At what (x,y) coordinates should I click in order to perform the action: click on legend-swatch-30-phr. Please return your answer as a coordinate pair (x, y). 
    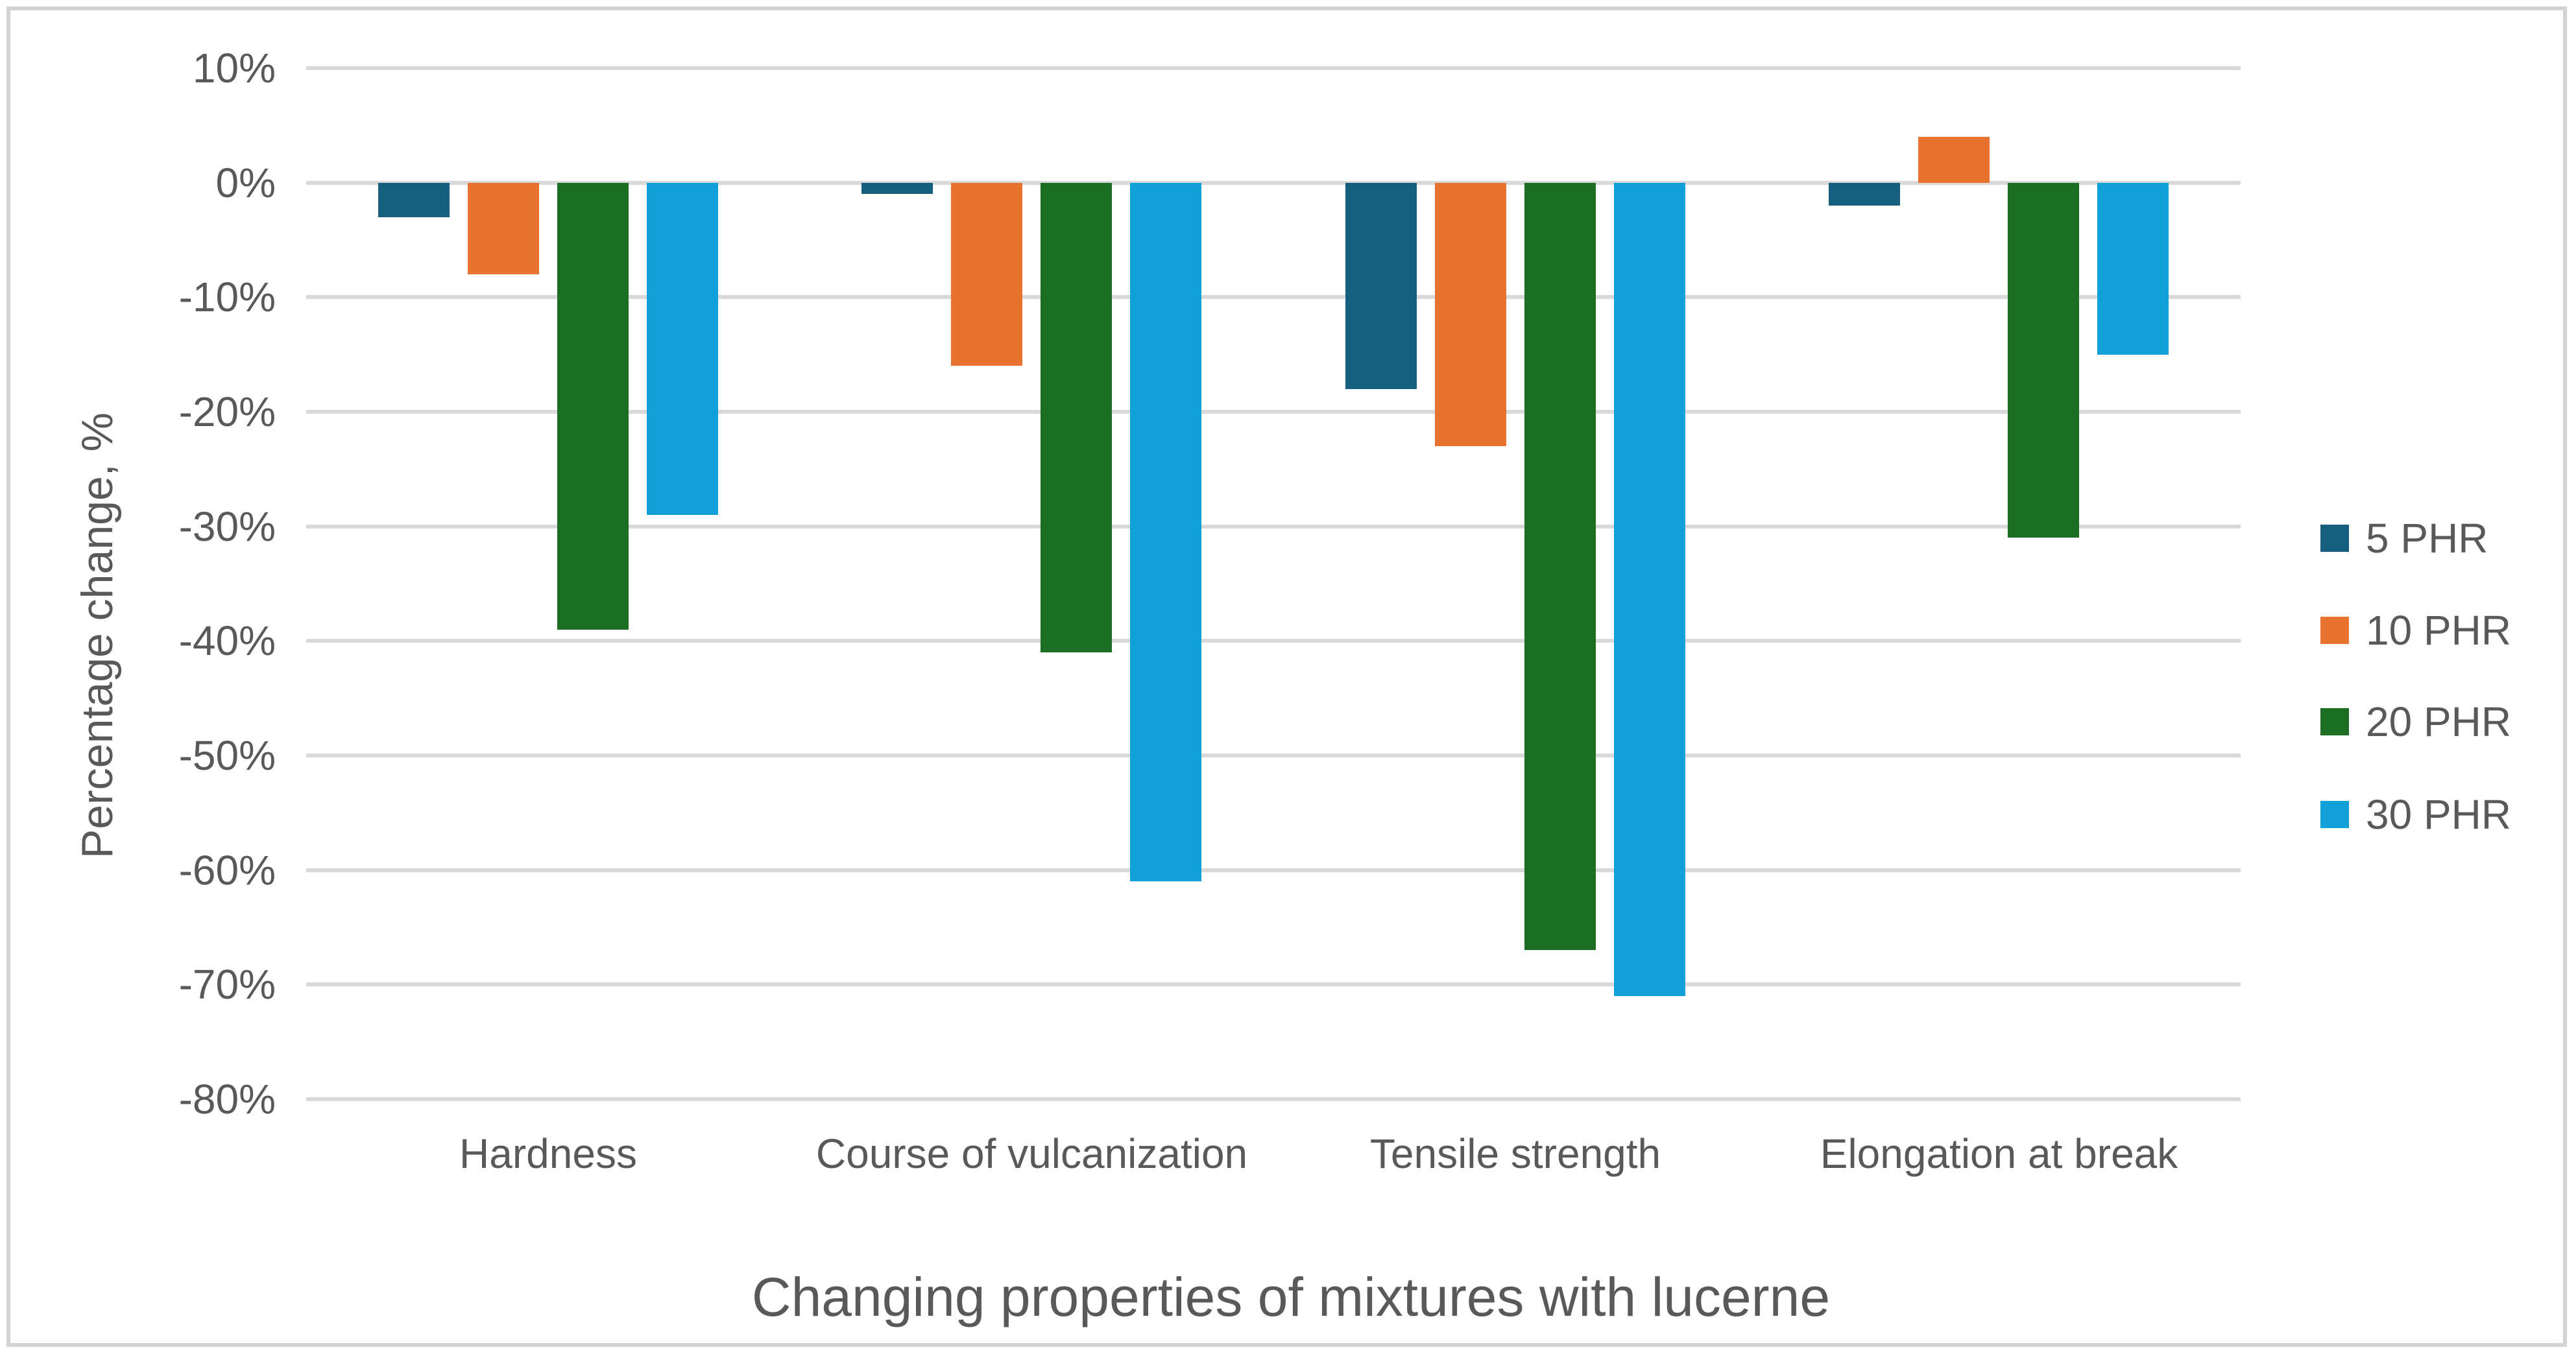
    Looking at the image, I should click on (2334, 814).